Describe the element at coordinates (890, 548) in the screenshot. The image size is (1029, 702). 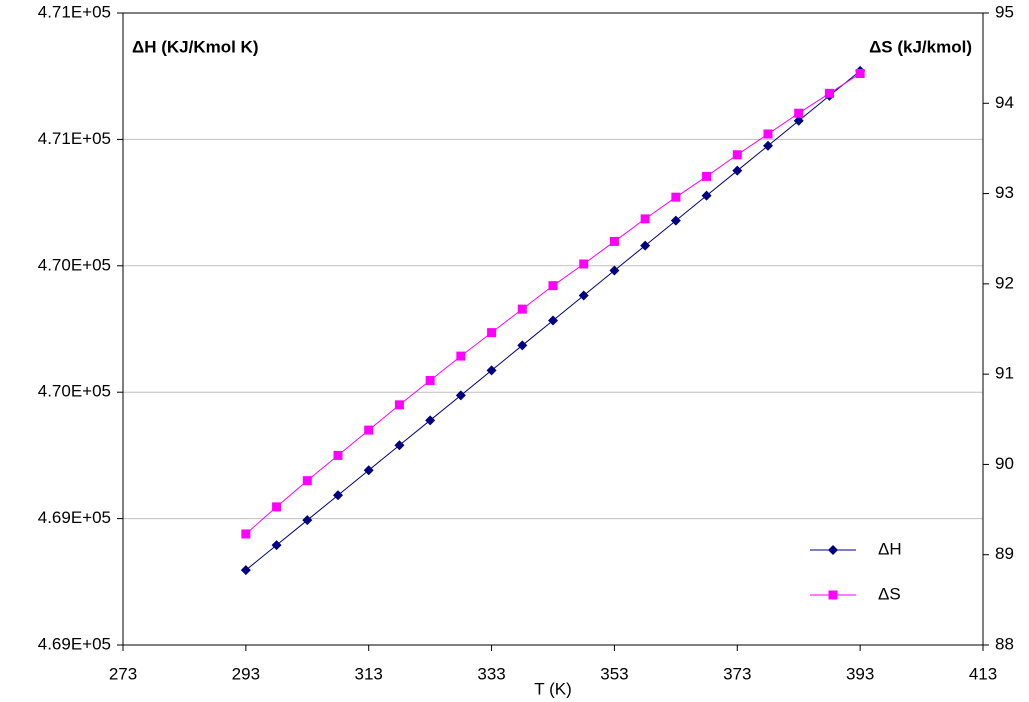
I see `legend-label: ΔH` at that location.